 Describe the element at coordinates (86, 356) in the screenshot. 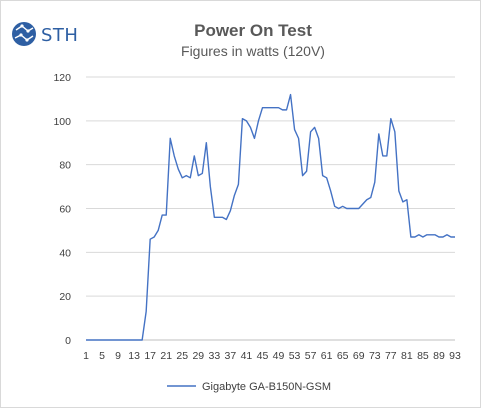

I see `x-tick-label: 1` at that location.